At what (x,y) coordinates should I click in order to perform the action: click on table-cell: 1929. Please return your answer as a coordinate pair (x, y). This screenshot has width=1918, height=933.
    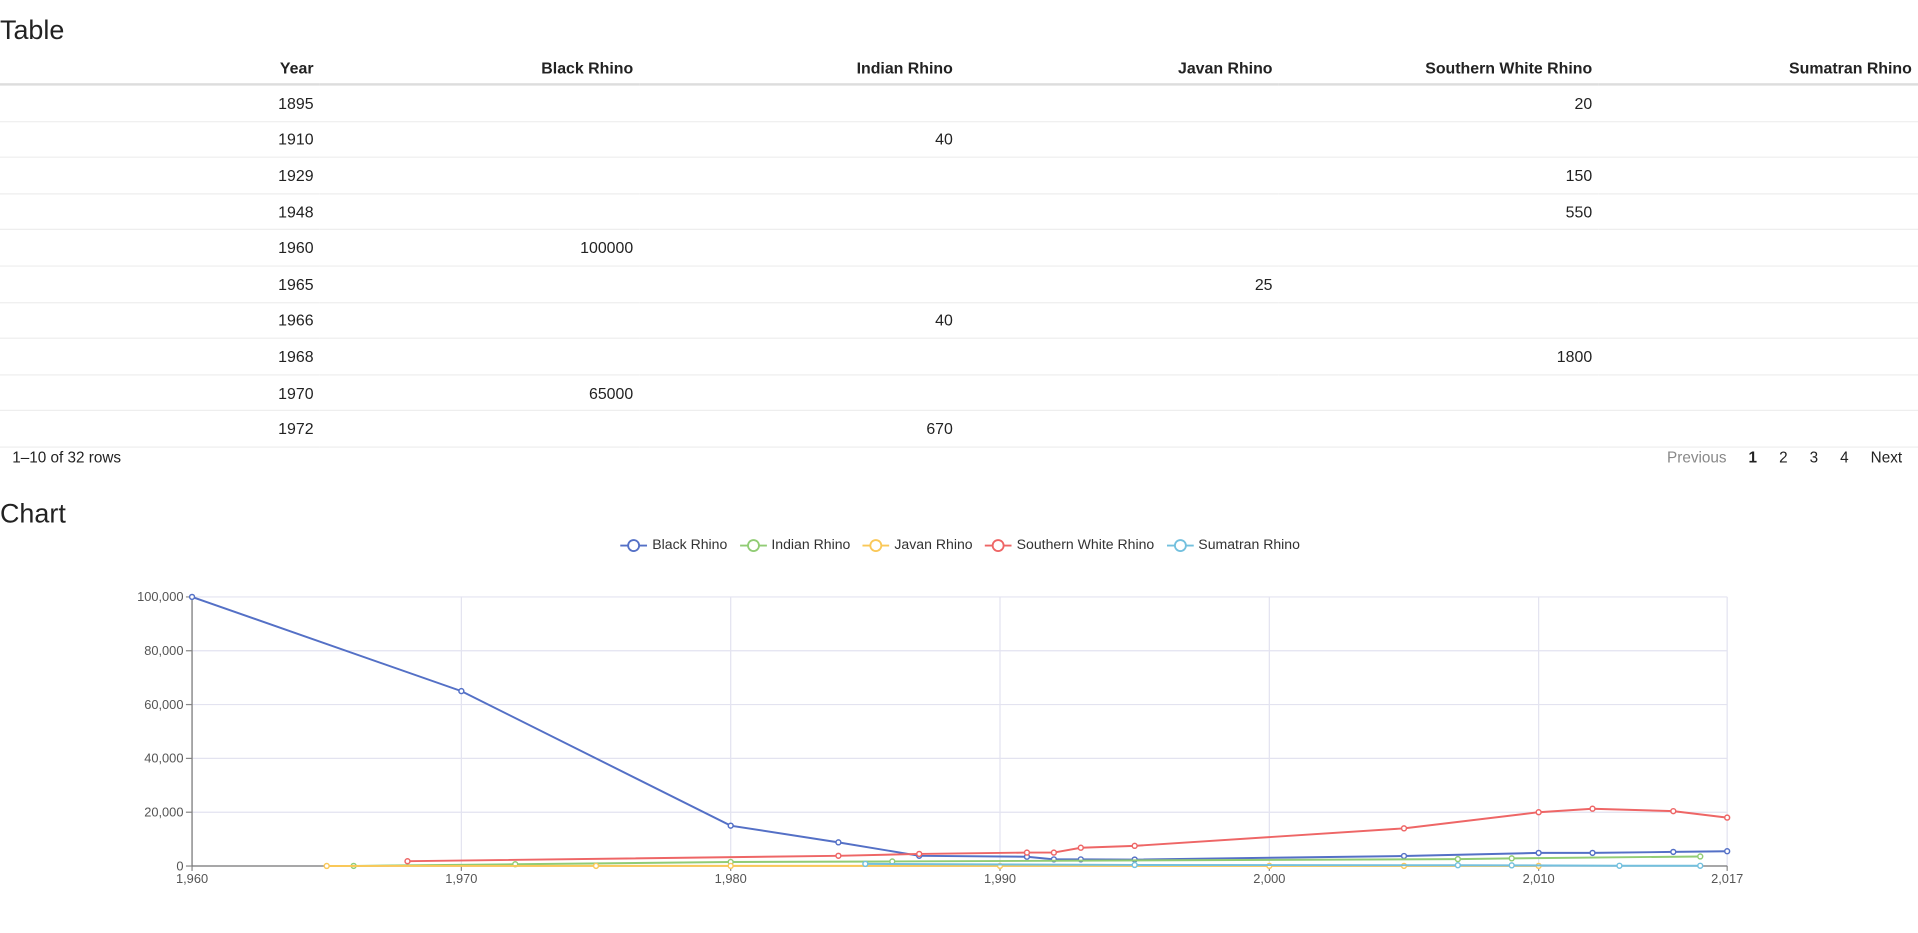
    Looking at the image, I should click on (160, 176).